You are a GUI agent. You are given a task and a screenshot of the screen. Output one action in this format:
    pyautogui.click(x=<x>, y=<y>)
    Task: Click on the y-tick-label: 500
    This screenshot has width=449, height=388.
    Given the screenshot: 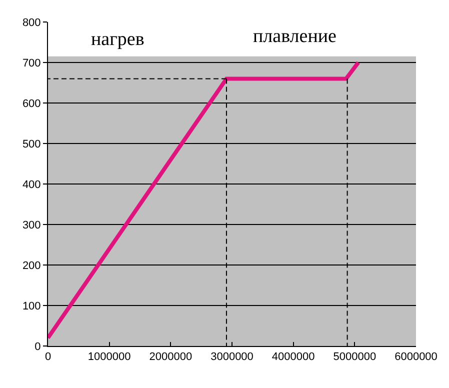 What is the action you would take?
    pyautogui.click(x=31, y=144)
    